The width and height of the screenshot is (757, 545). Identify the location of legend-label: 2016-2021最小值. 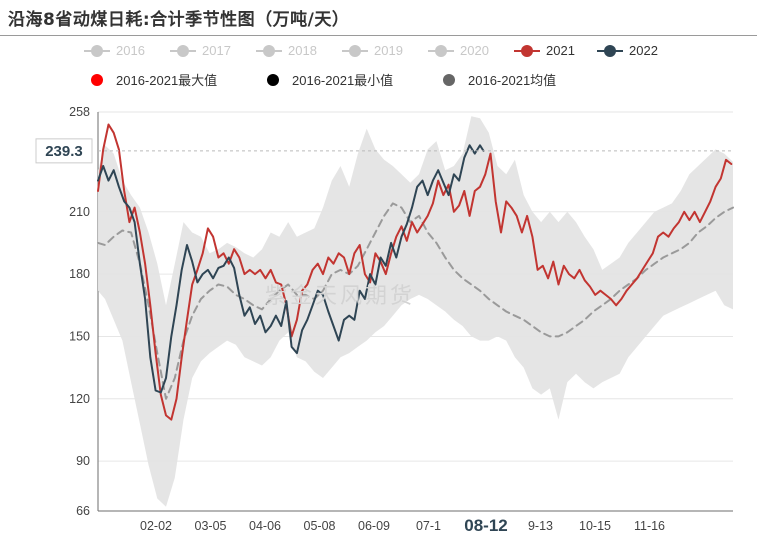
(343, 80).